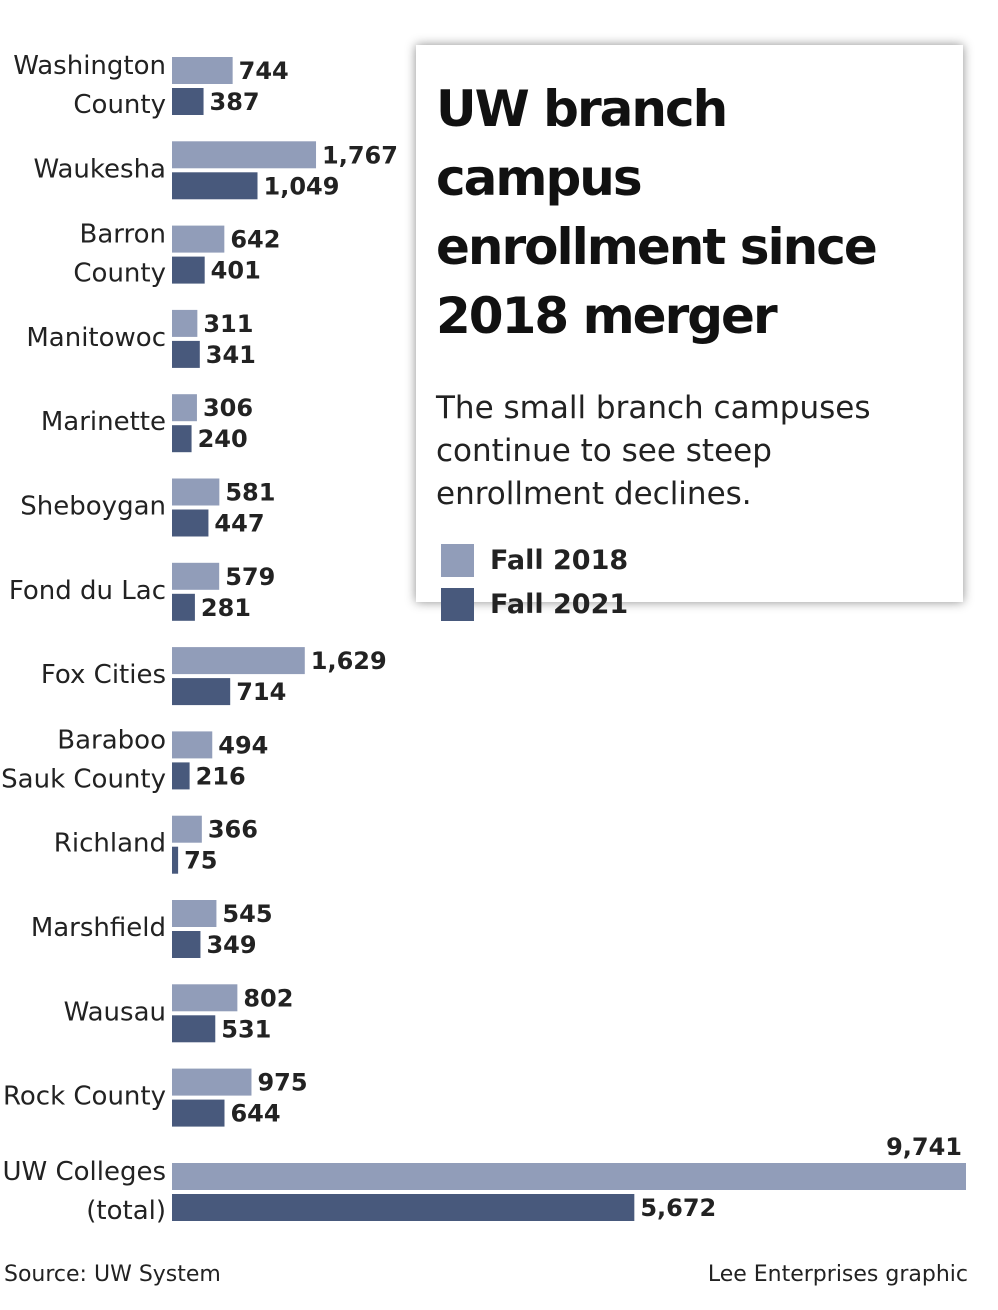 This screenshot has width=998, height=1310. I want to click on value-label-fall-2021-fond-du-lac: 281, so click(226, 608).